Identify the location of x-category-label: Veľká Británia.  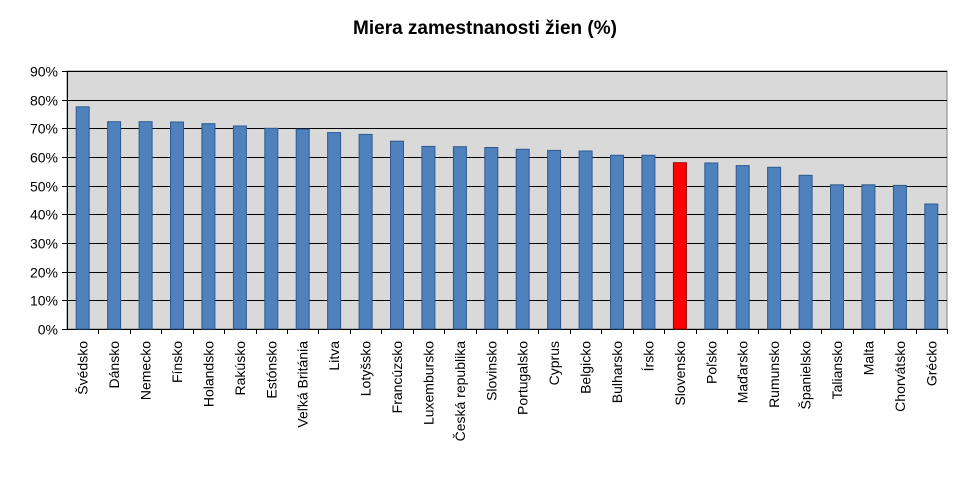
(303, 384).